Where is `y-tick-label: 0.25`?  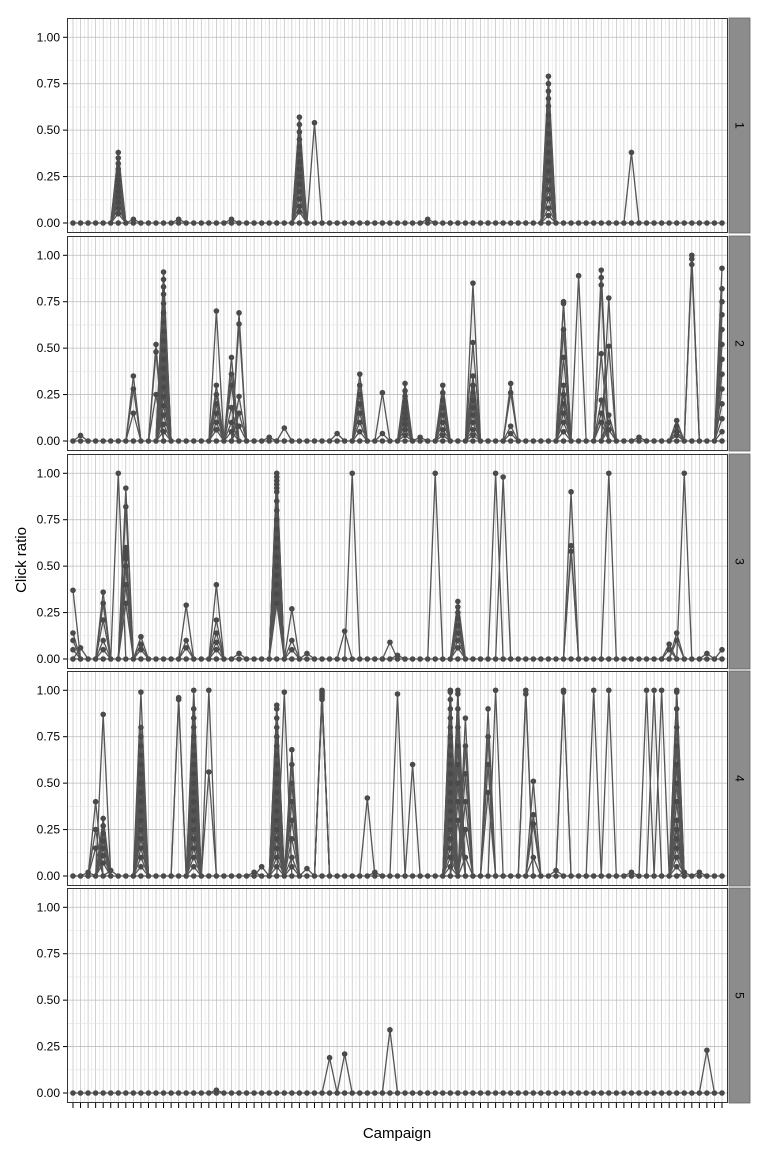
y-tick-label: 0.25 is located at coordinates (49, 830).